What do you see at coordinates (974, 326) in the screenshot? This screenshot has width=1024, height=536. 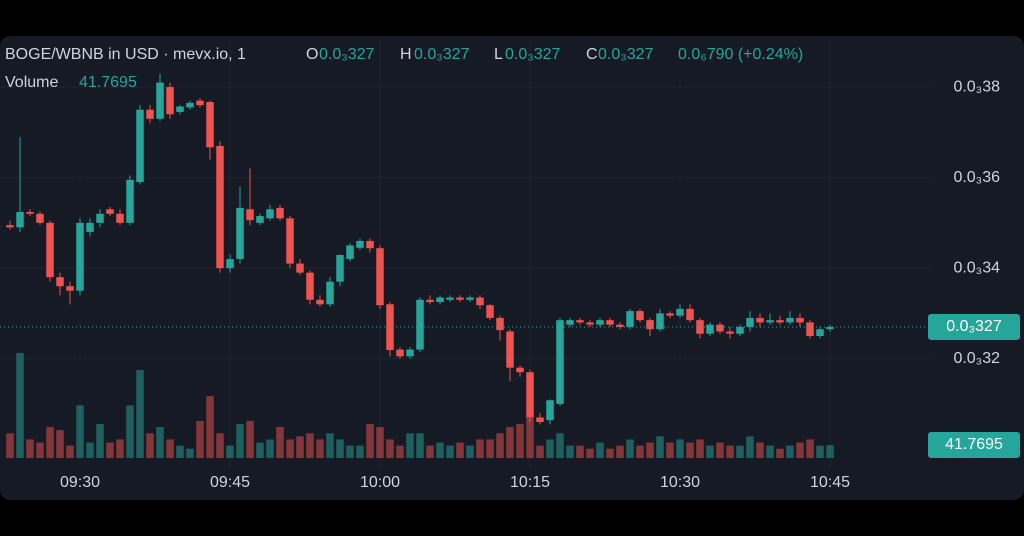 I see `price-pill` at bounding box center [974, 326].